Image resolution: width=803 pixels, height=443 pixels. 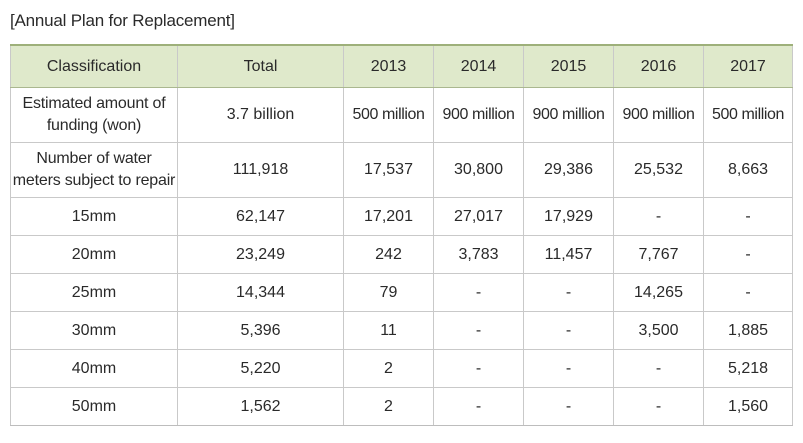 What do you see at coordinates (94, 406) in the screenshot?
I see `row-label: 50mm` at bounding box center [94, 406].